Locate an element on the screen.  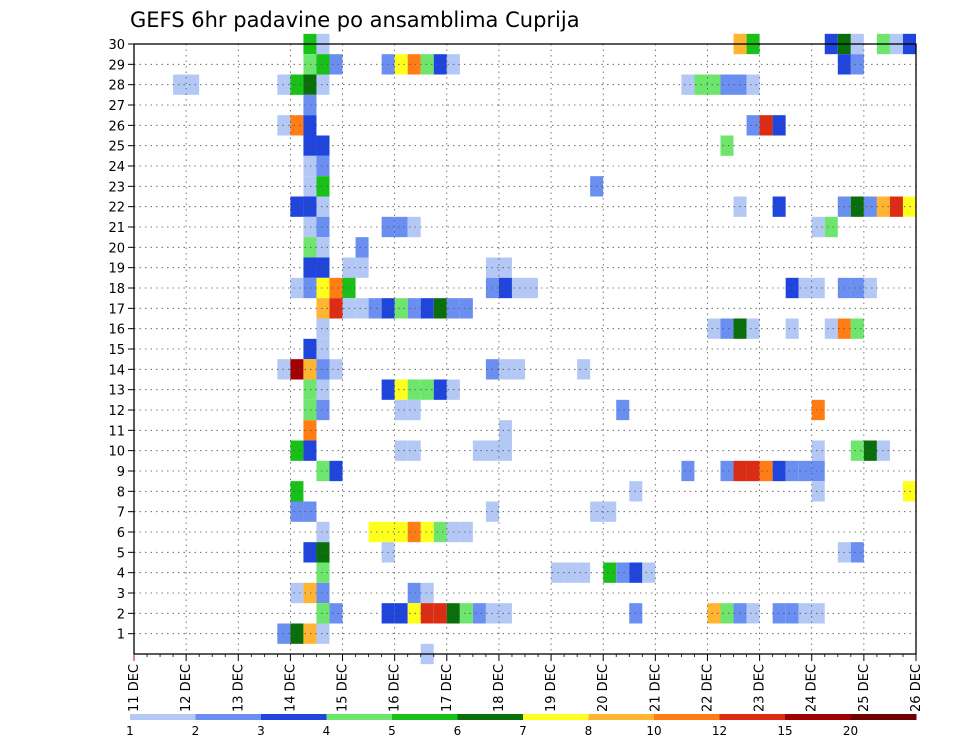
y-tick-label: 3 is located at coordinates (121, 594).